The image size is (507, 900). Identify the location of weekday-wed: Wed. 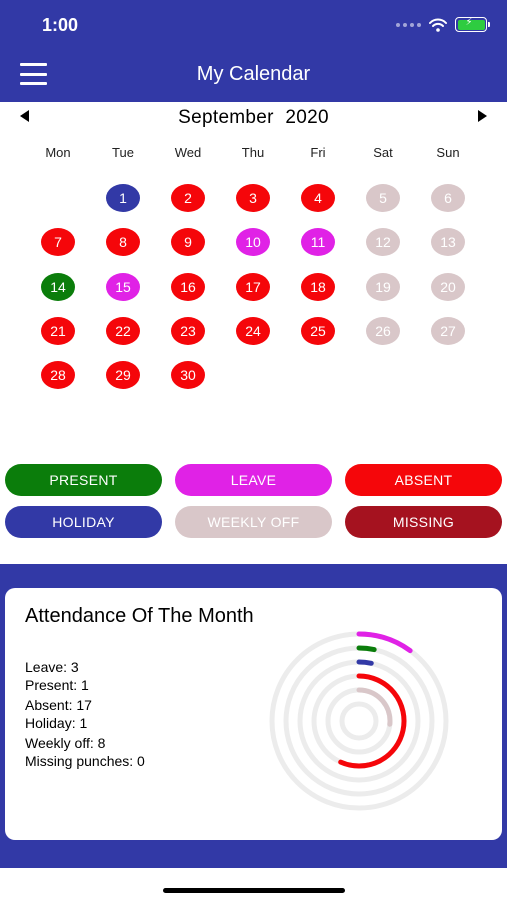
(188, 152).